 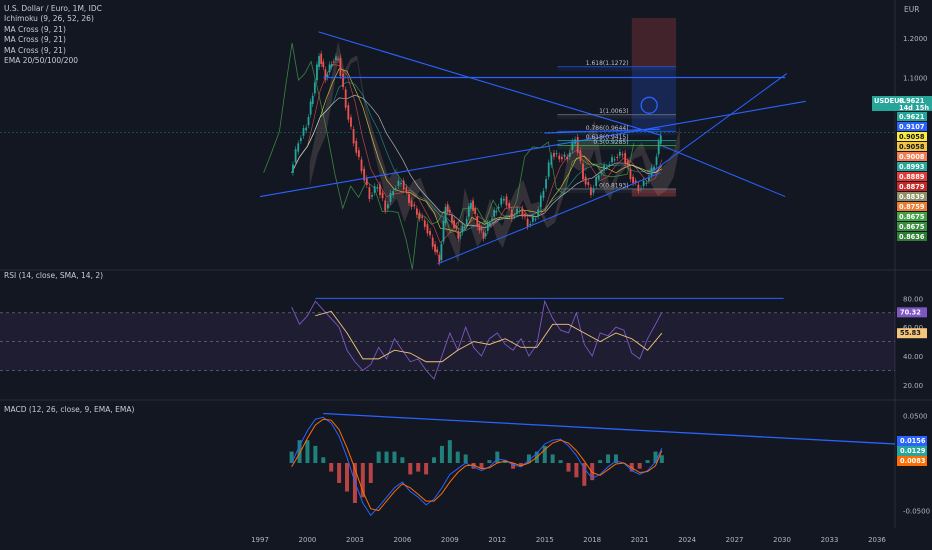 I want to click on symbol-title: U.S. Dollar / Euro, 1M, IDC, so click(x=53, y=8).